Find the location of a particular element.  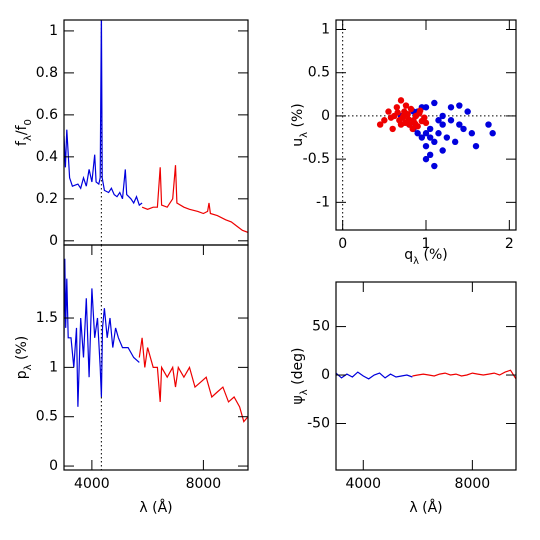

y-tick-label: 50 is located at coordinates (321, 327).